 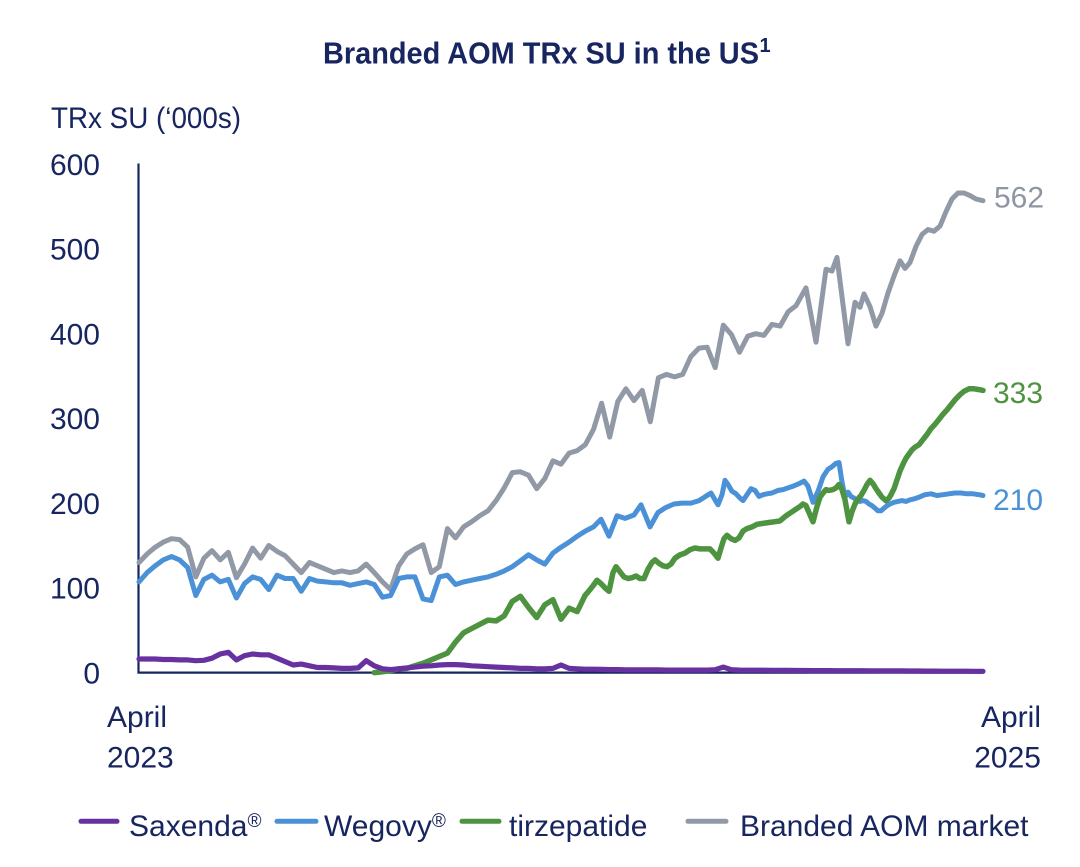 What do you see at coordinates (75, 165) in the screenshot?
I see `svg-text: 600` at bounding box center [75, 165].